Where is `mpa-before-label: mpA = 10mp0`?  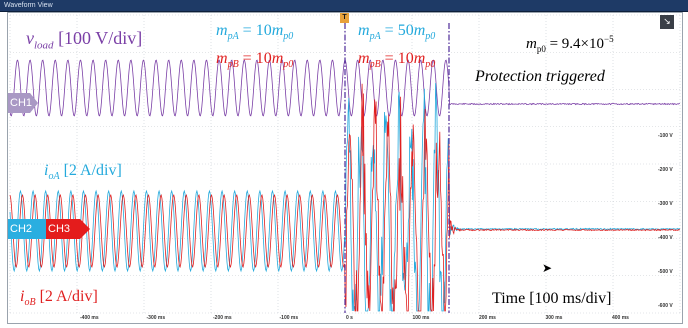 mpa-before-label: mpA = 10mp0 is located at coordinates (255, 32).